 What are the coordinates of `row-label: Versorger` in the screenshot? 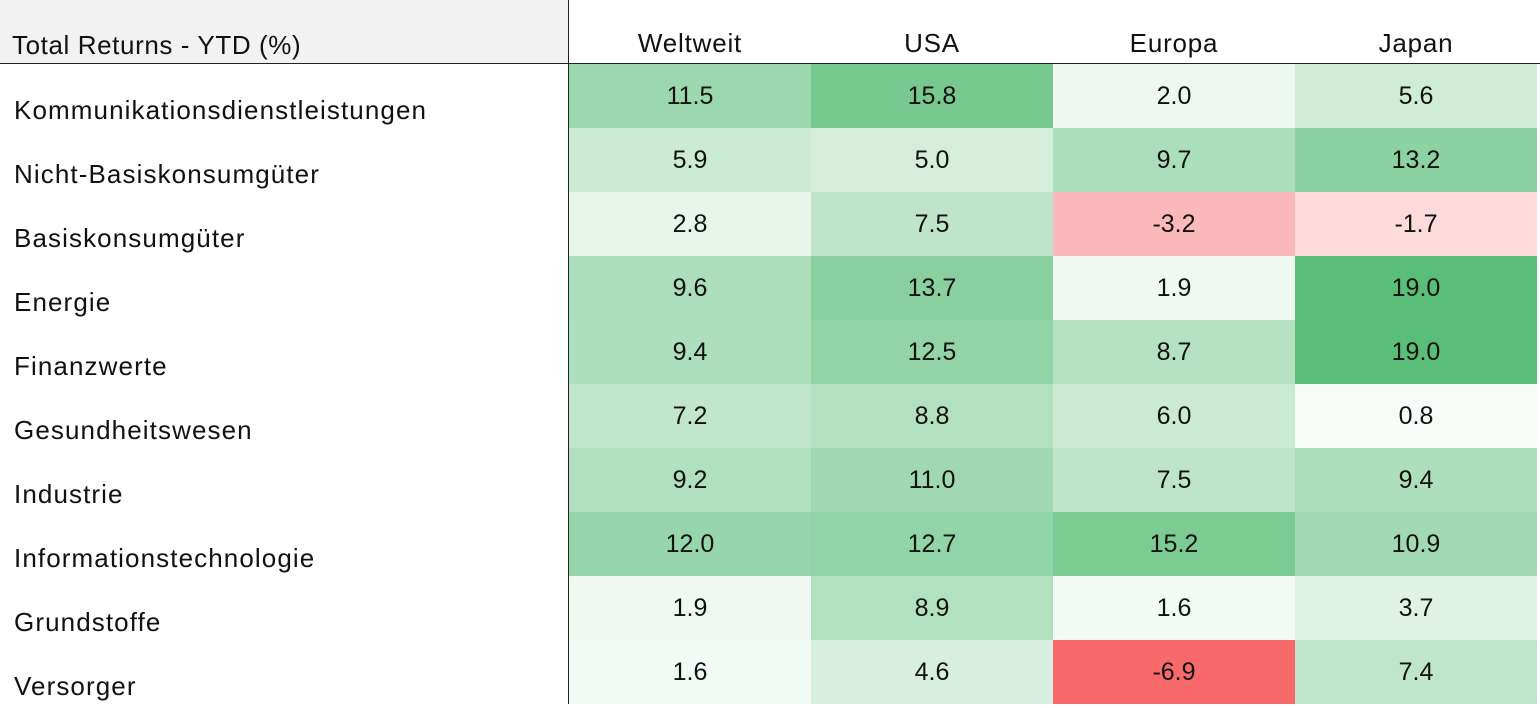 It's located at (75, 686).